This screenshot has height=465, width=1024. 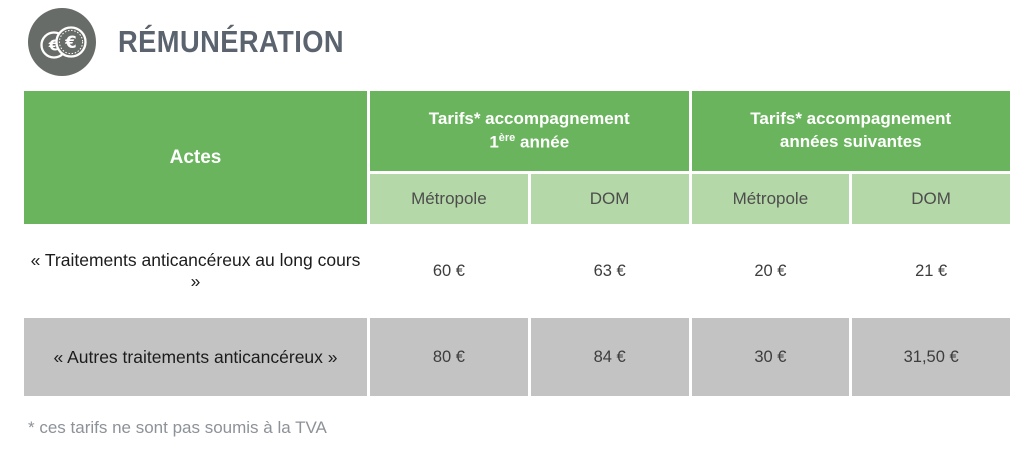 What do you see at coordinates (542, 142) in the screenshot?
I see `year-word: année` at bounding box center [542, 142].